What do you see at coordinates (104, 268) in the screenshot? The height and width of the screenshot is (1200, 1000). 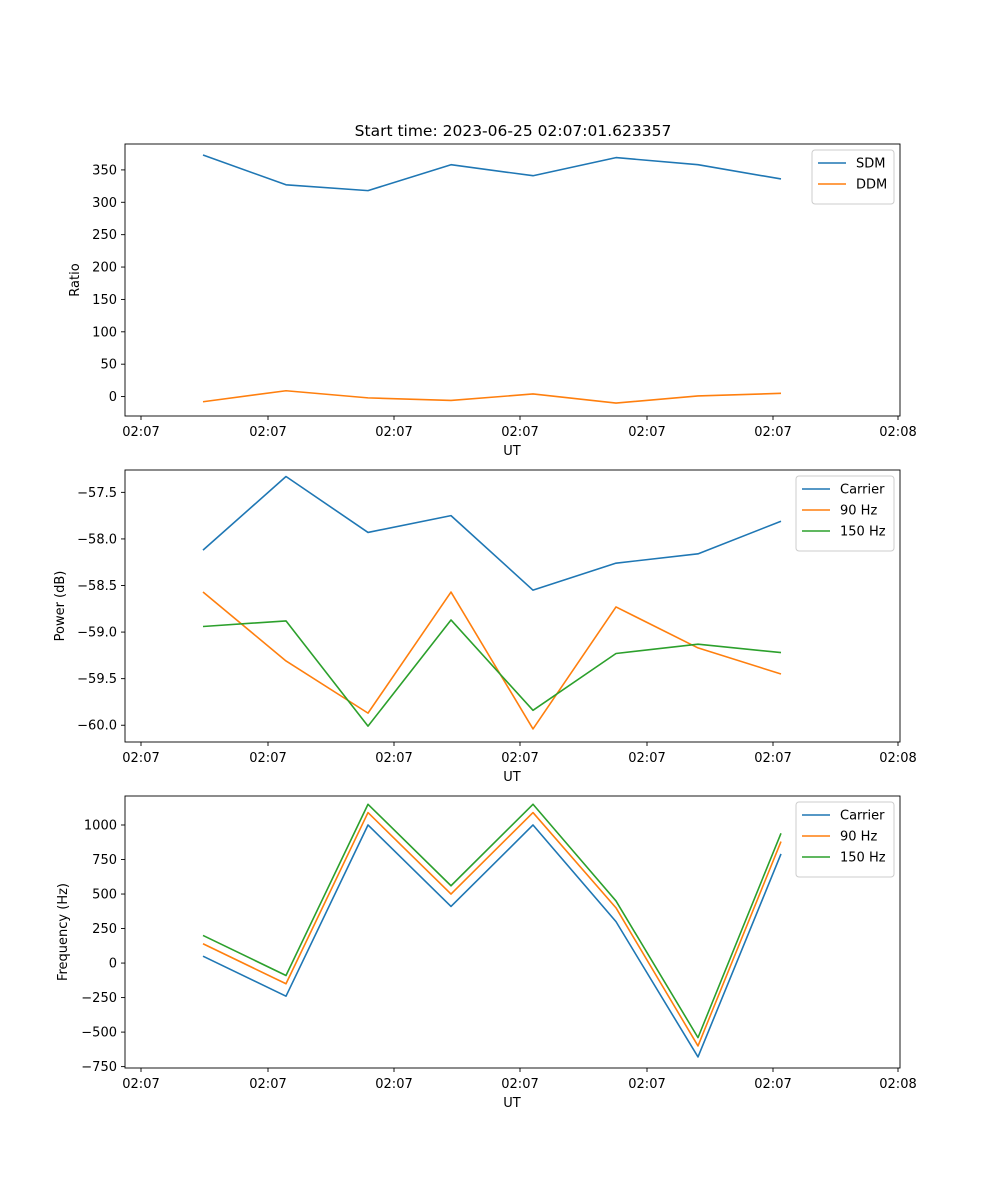 I see `y-tick-label: 200` at bounding box center [104, 268].